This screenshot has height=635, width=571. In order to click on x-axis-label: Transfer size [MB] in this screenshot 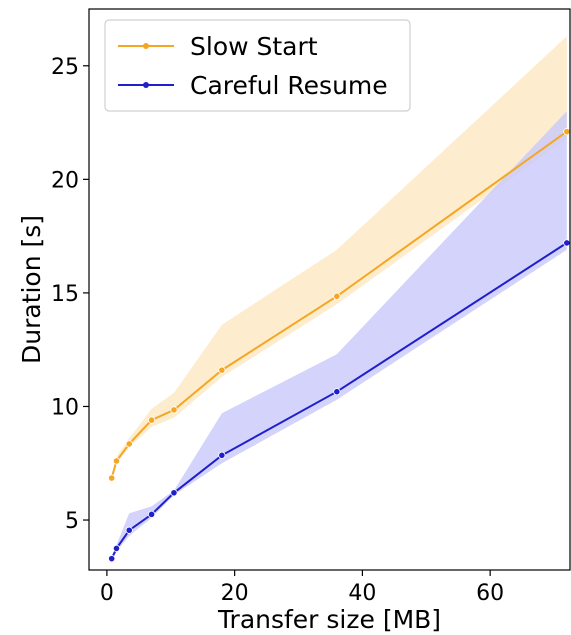, I will do `click(329, 619)`.